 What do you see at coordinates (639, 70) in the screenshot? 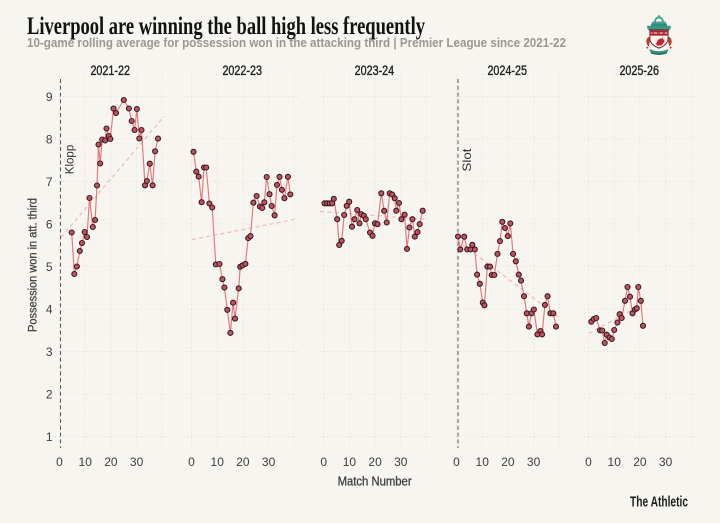
I see `svg-text: 2025-26` at bounding box center [639, 70].